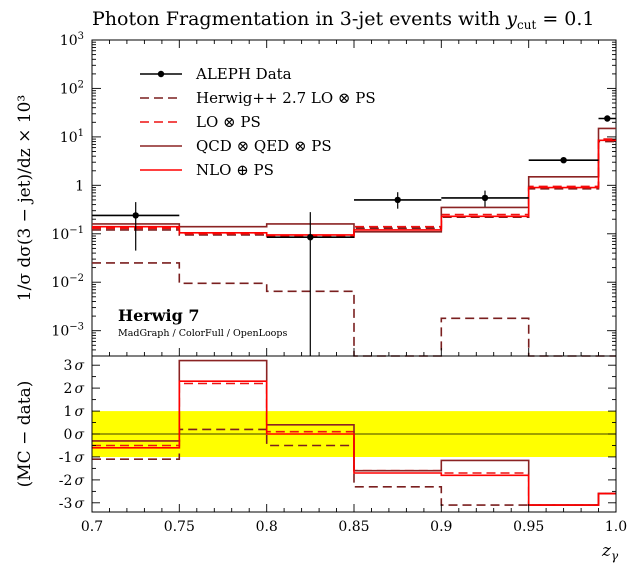 Image resolution: width=627 pixels, height=569 pixels. I want to click on x-label-sub: γ, so click(615, 556).